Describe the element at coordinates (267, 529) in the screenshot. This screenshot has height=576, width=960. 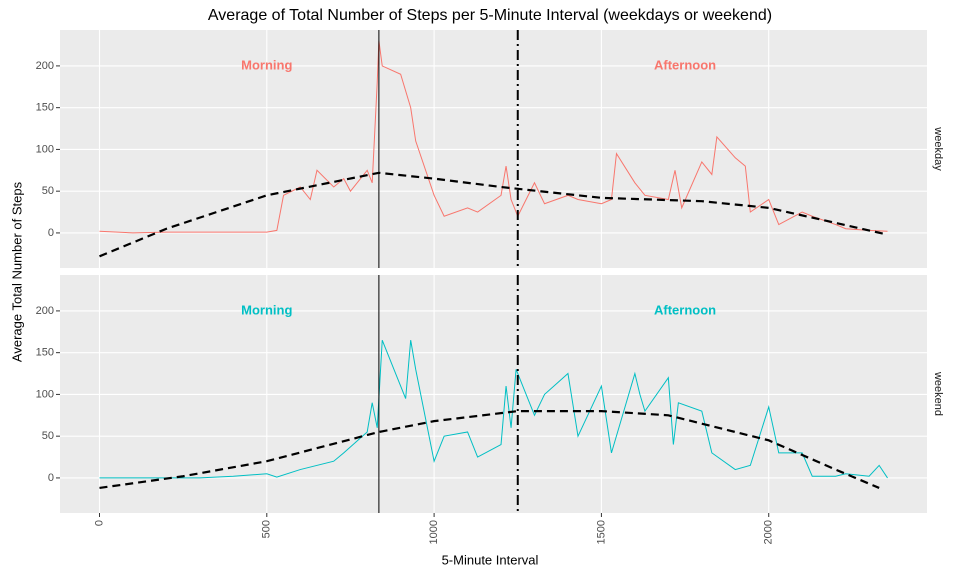
I see `x-tick-label: 500` at that location.